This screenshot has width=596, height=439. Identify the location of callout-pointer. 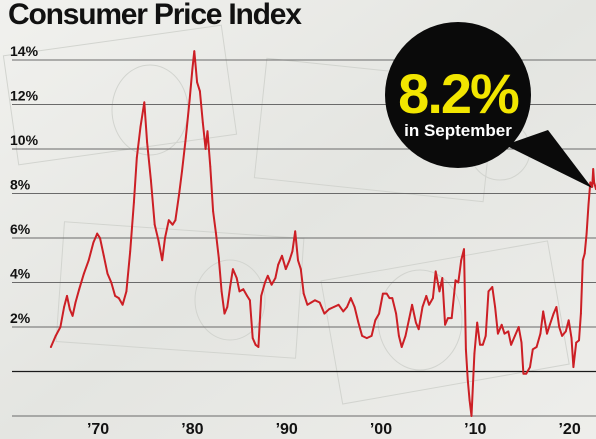
(548, 159).